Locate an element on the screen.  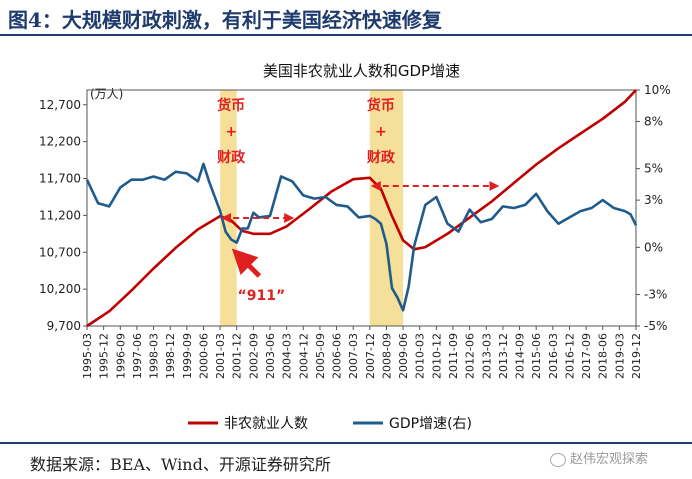
right-tick-label-3: 3% is located at coordinates (653, 200).